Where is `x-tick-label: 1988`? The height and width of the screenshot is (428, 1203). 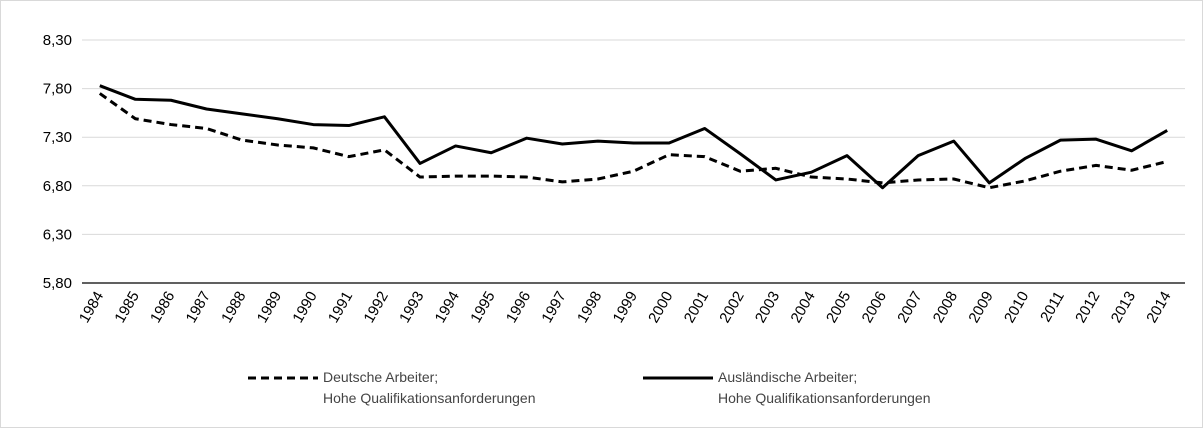
x-tick-label: 1988 is located at coordinates (233, 307).